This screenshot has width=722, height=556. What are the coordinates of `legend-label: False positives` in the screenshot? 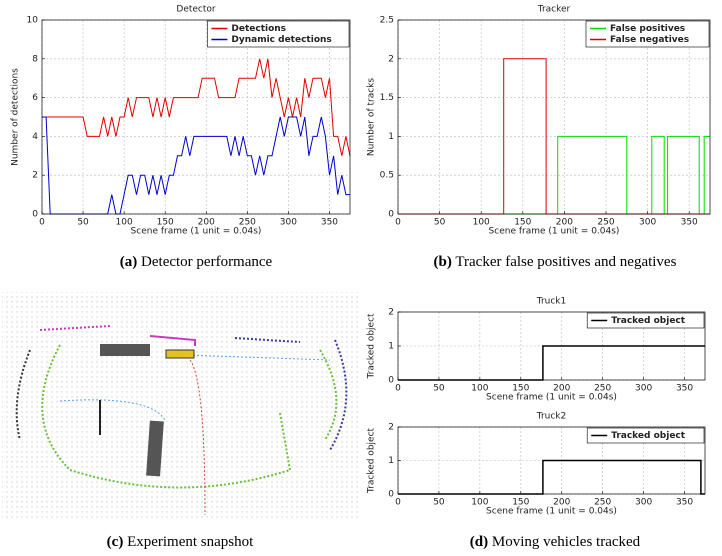 It's located at (647, 29).